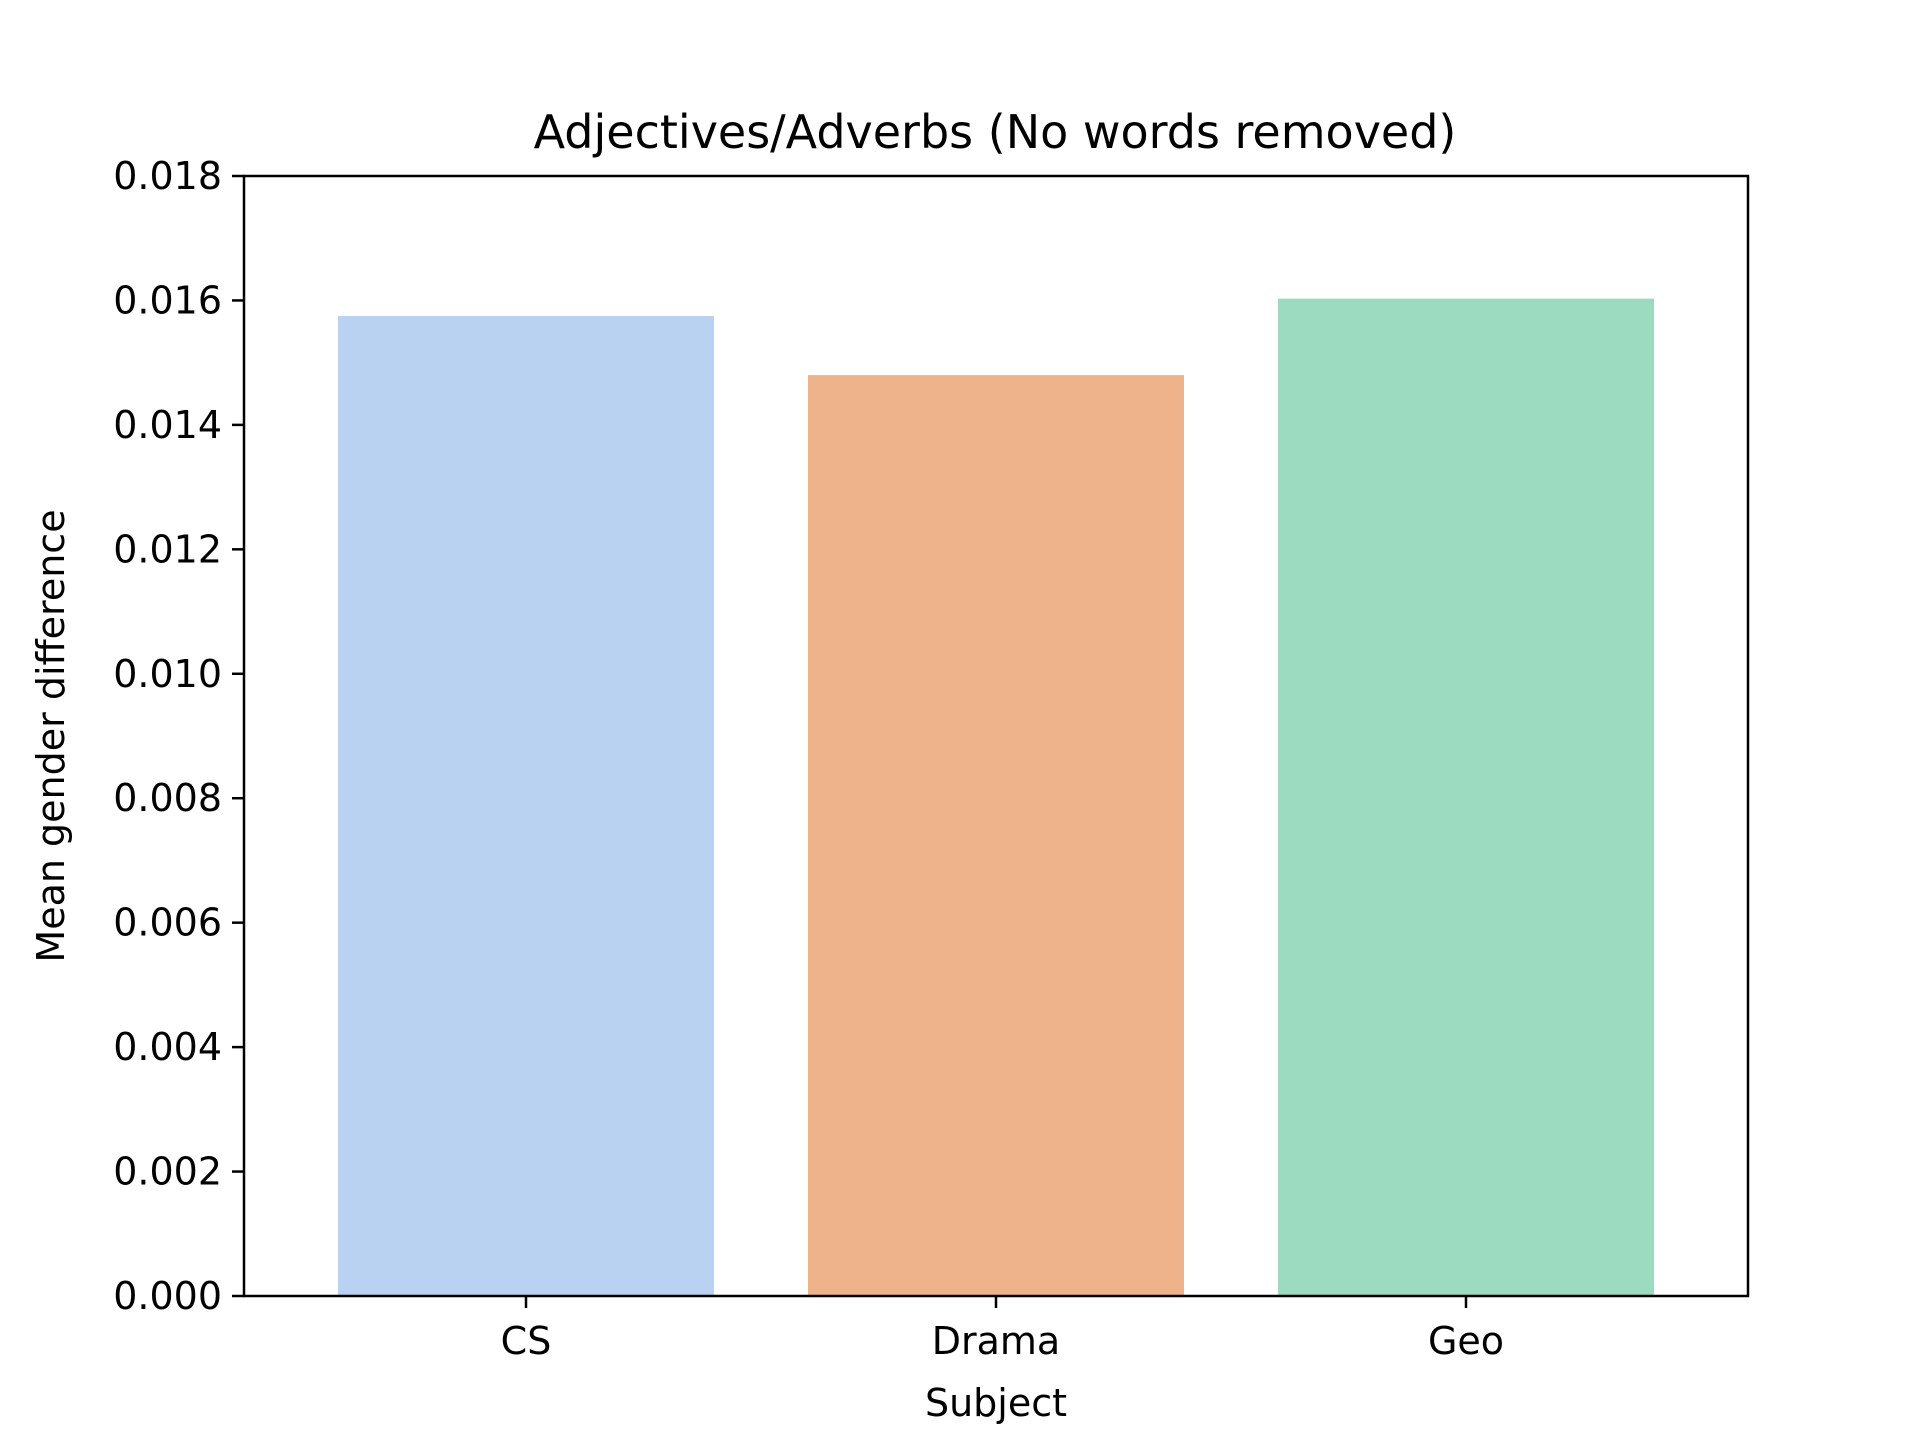 Image resolution: width=1920 pixels, height=1440 pixels. What do you see at coordinates (167, 798) in the screenshot?
I see `y-tick-label: 0.008` at bounding box center [167, 798].